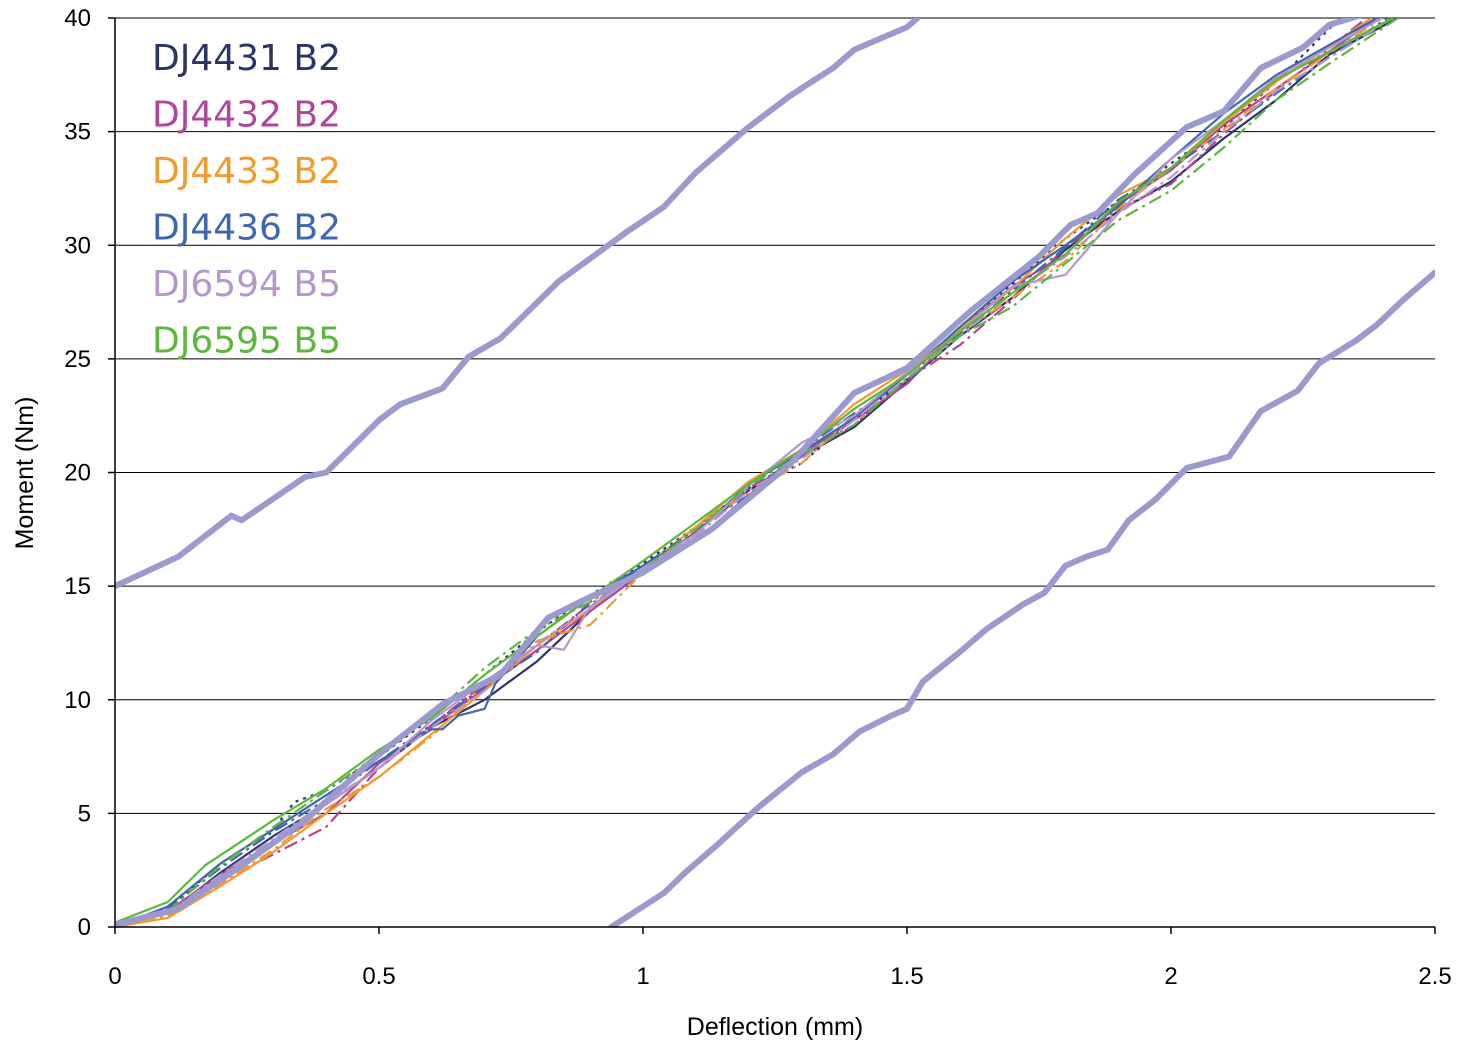 Image resolution: width=1461 pixels, height=1048 pixels. What do you see at coordinates (84, 927) in the screenshot?
I see `y-tick-label: 0` at bounding box center [84, 927].